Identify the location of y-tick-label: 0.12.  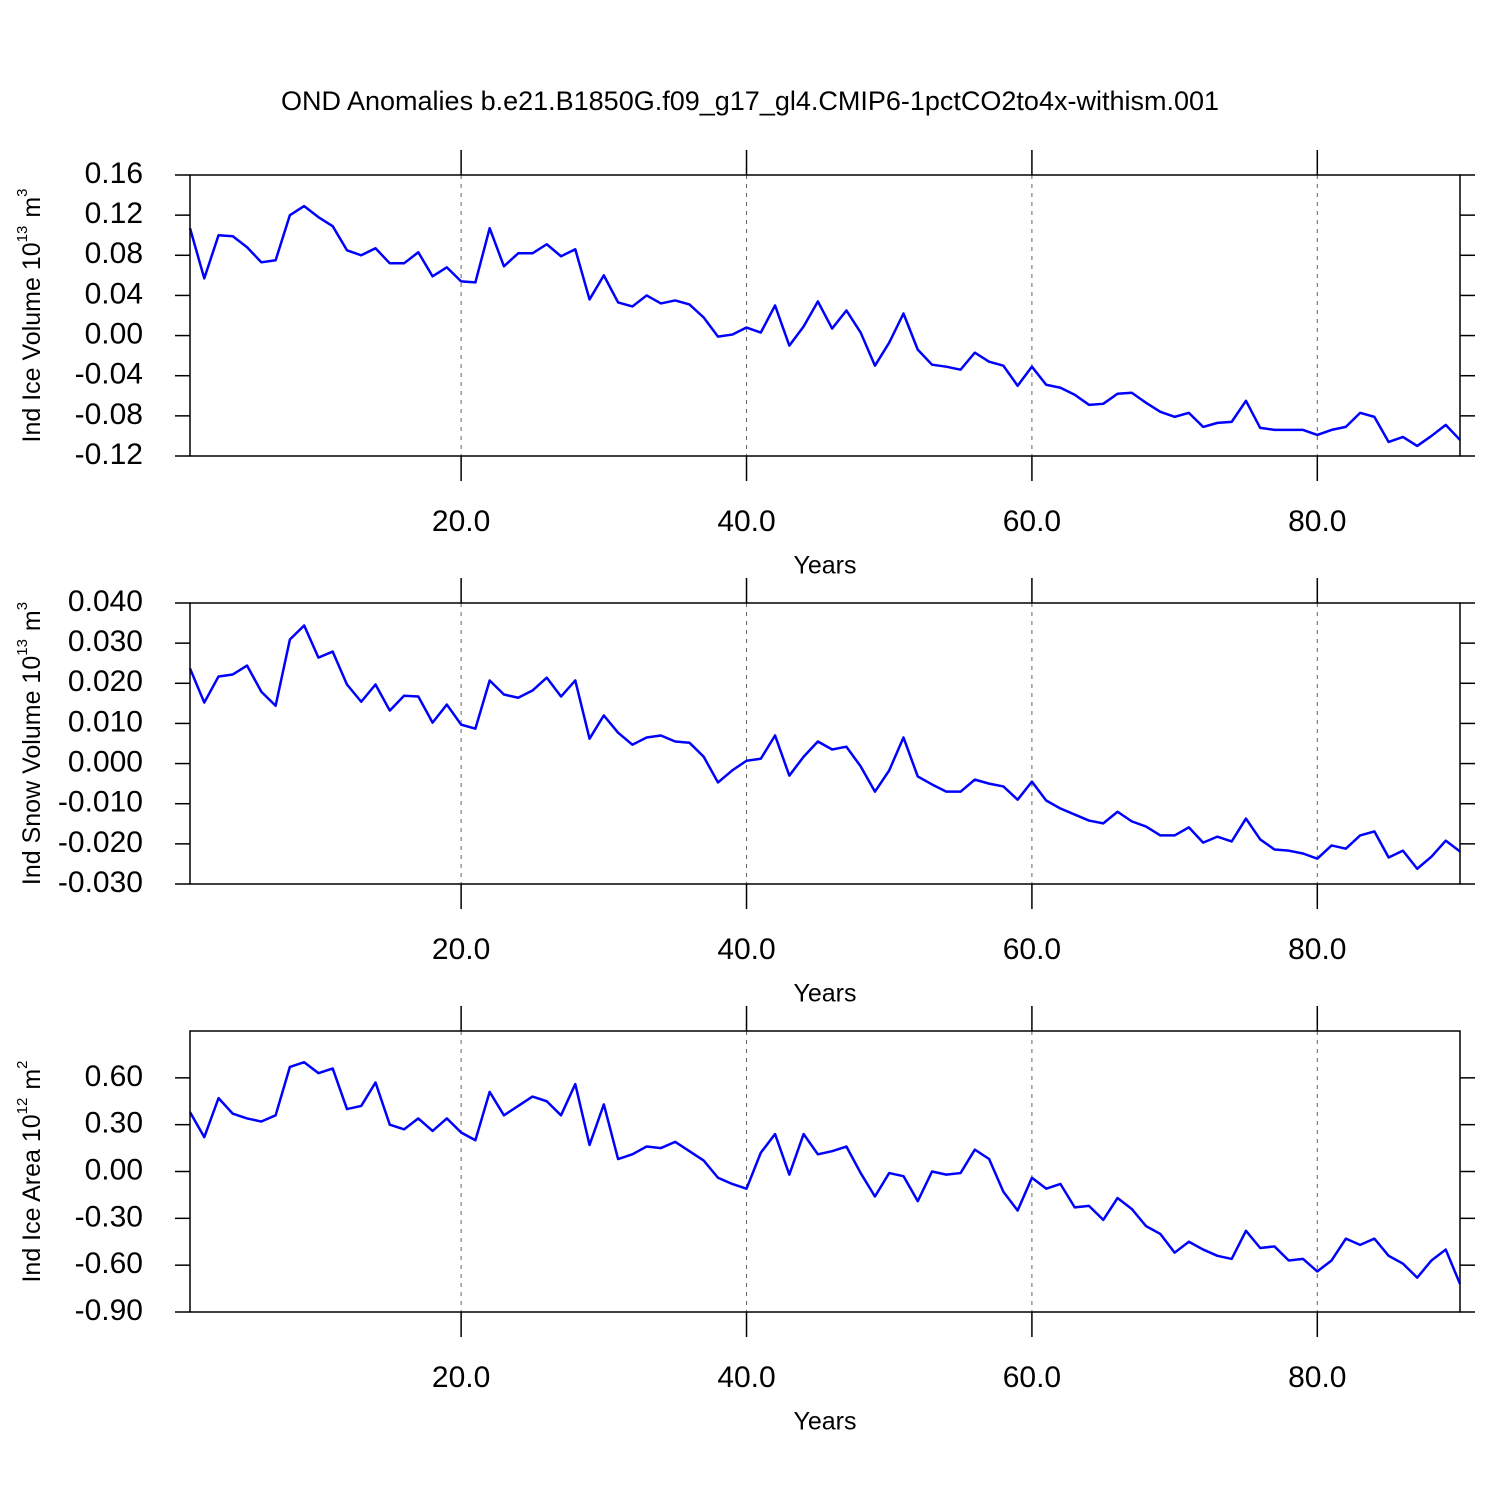
(114, 213).